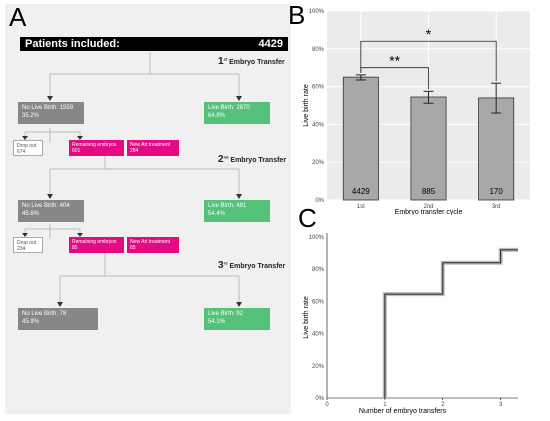  What do you see at coordinates (307, 218) in the screenshot?
I see `panel-c-label: C` at bounding box center [307, 218].